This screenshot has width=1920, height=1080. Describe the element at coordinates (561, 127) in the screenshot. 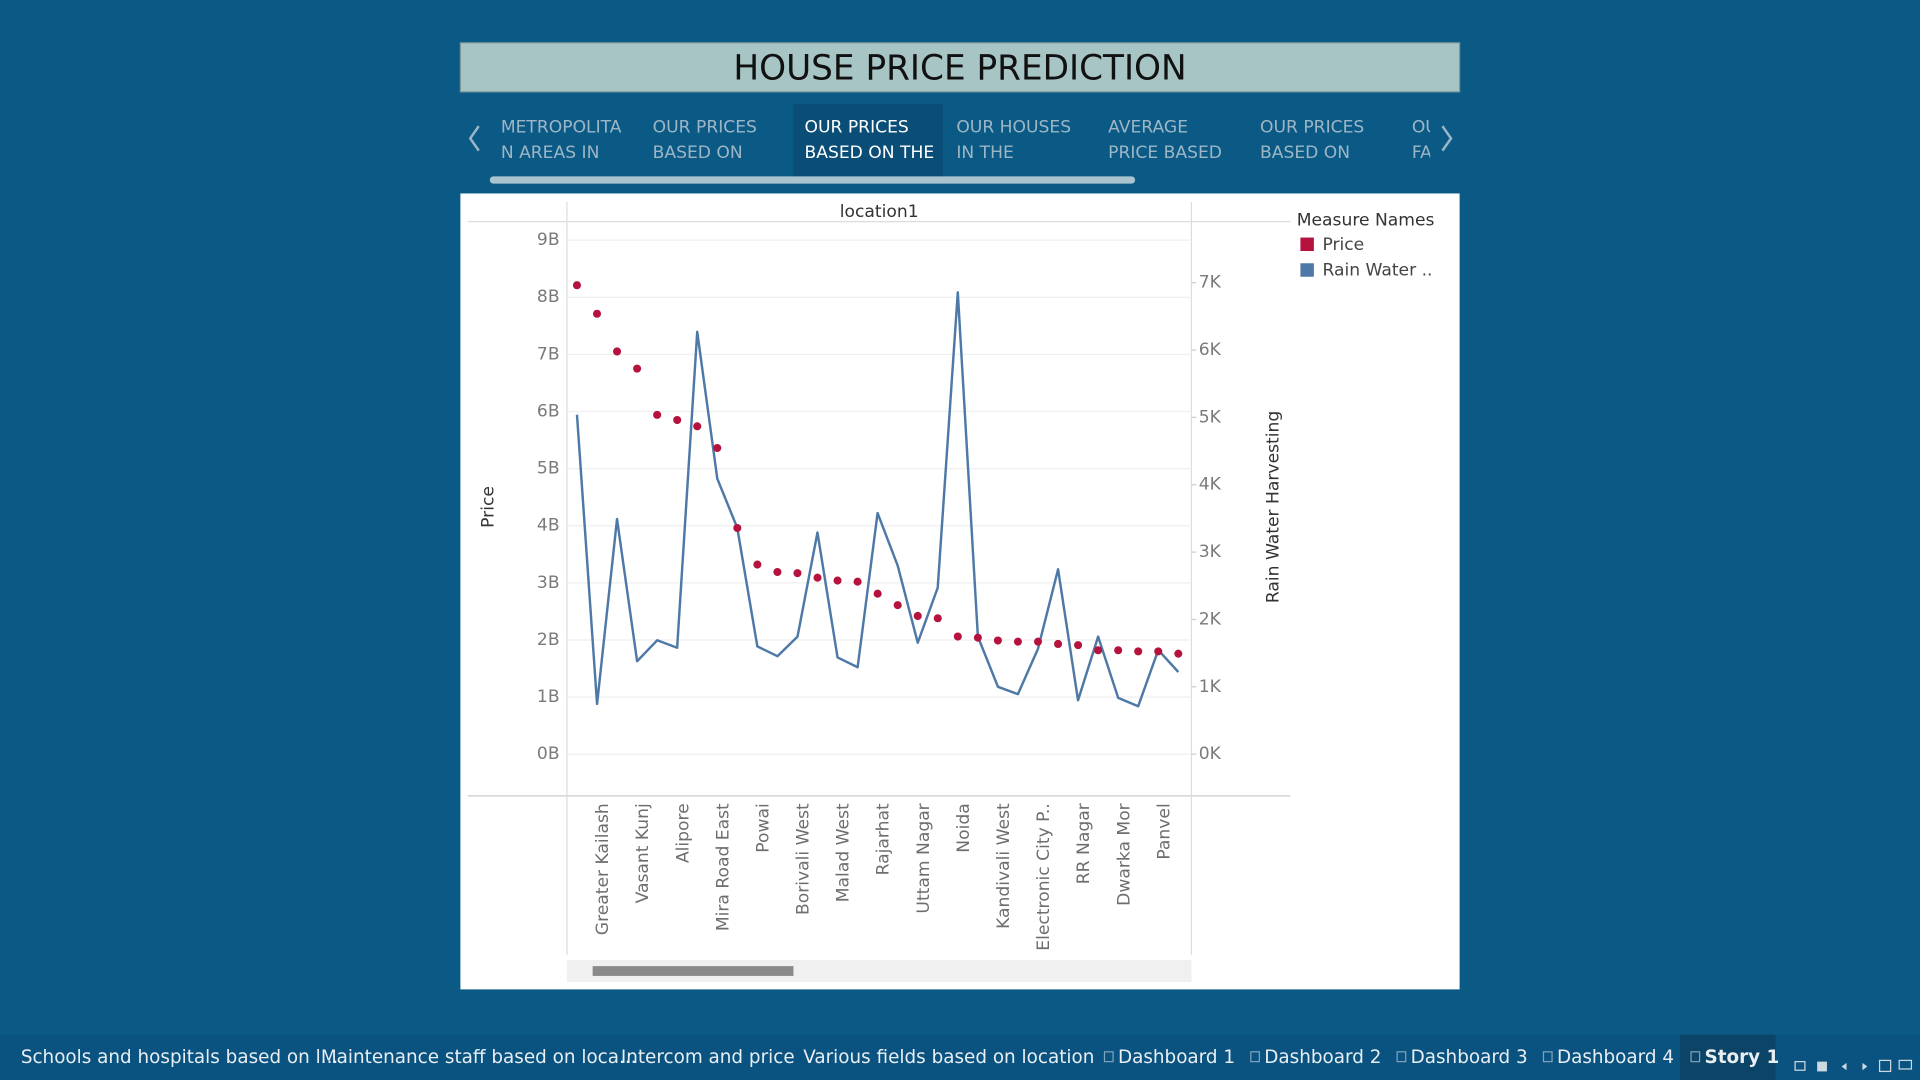

I see `story-point-label: METROPOLITA` at that location.